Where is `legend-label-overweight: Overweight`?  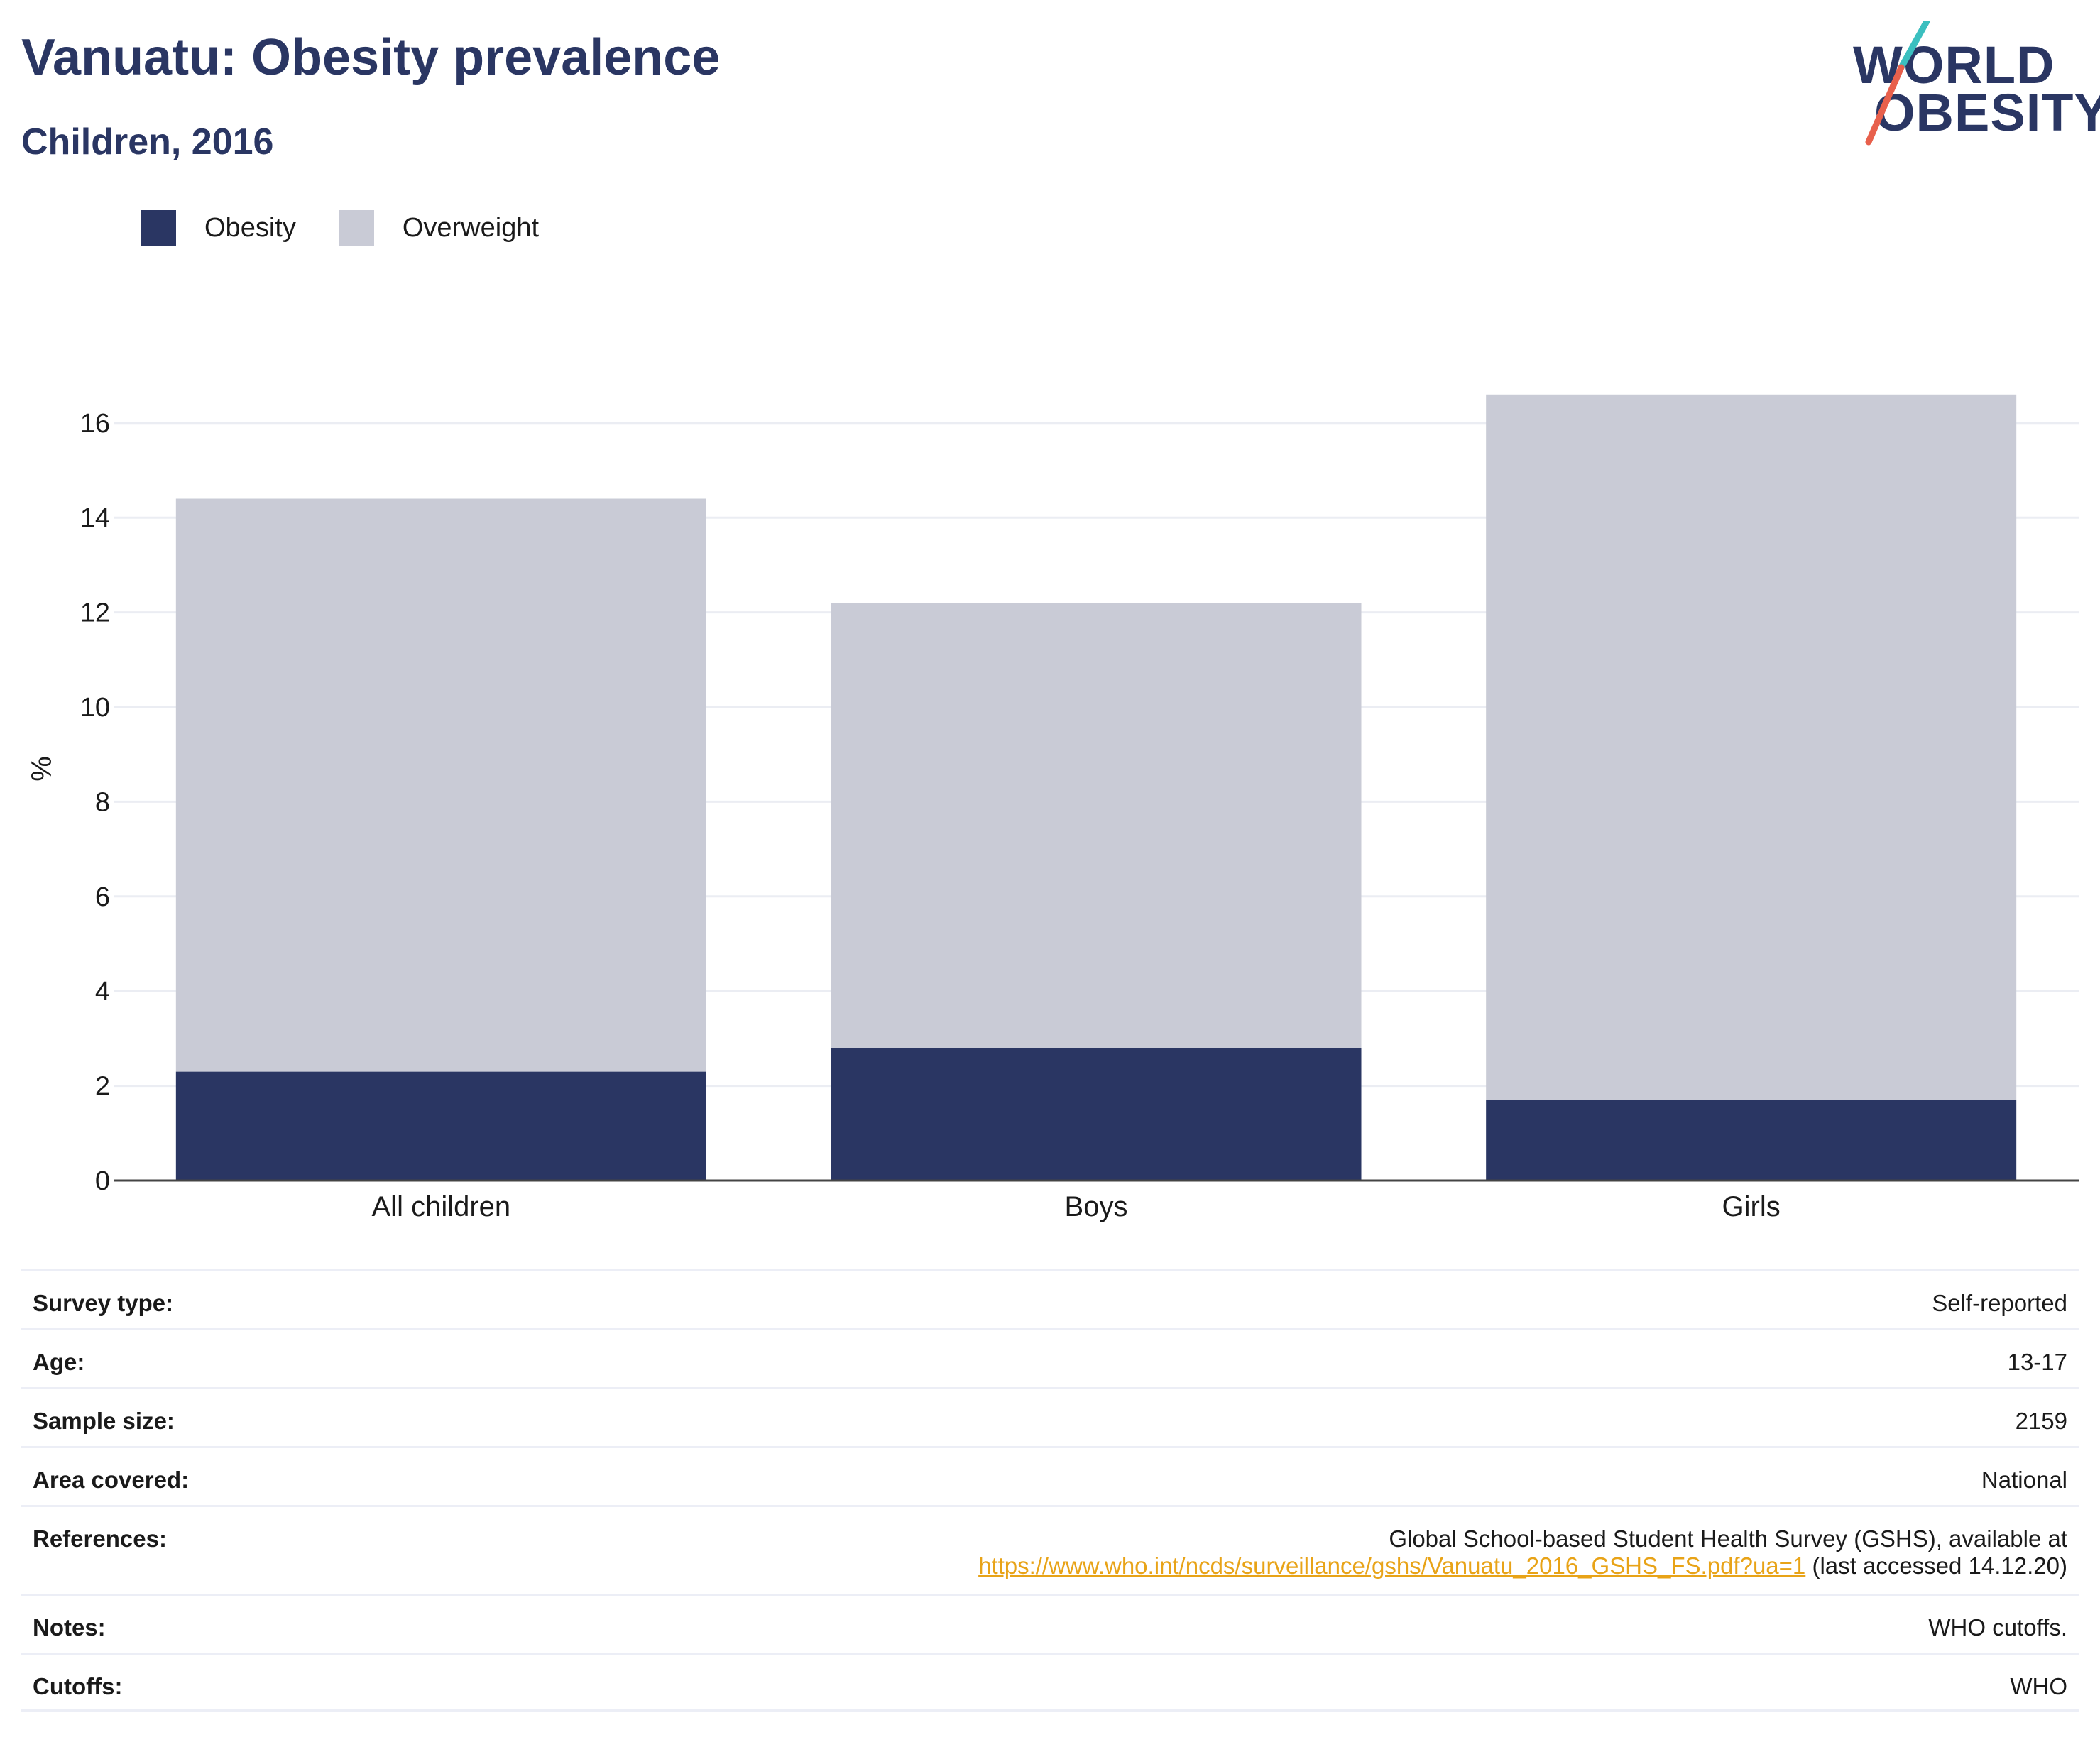 legend-label-overweight: Overweight is located at coordinates (471, 227).